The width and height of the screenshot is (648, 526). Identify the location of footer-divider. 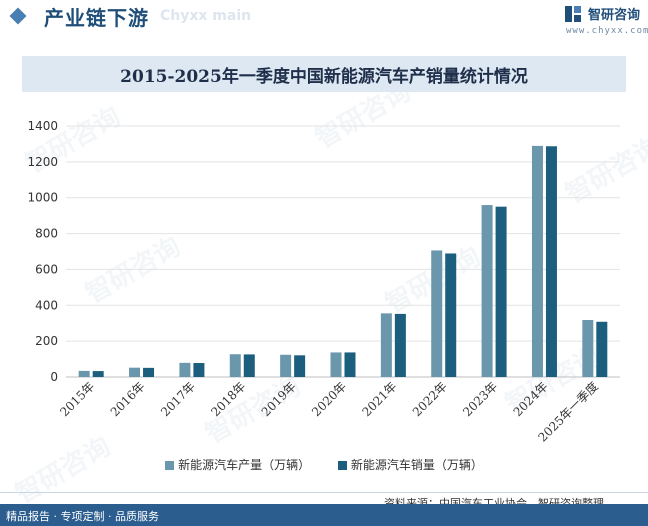
(324, 492).